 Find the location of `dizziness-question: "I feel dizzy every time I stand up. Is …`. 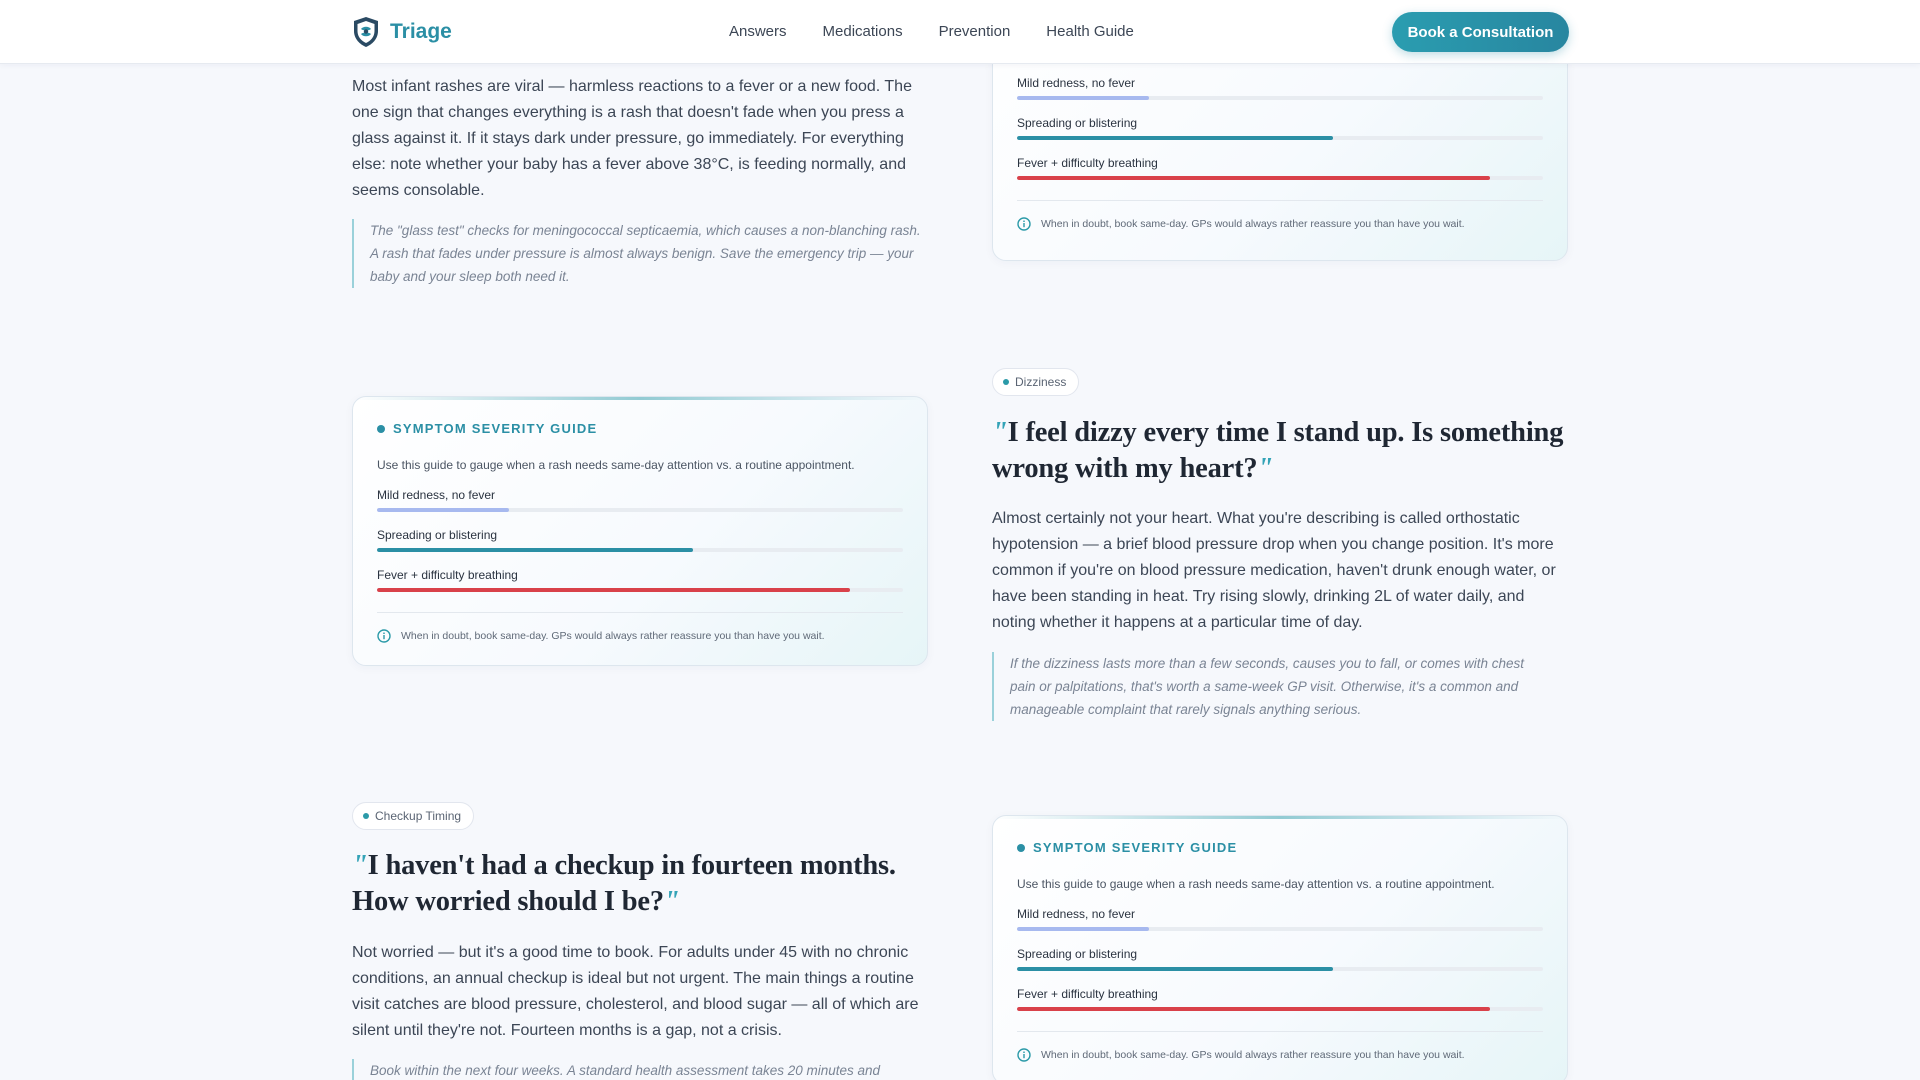

dizziness-question: "I feel dizzy every time I stand up. Is … is located at coordinates (1278, 450).